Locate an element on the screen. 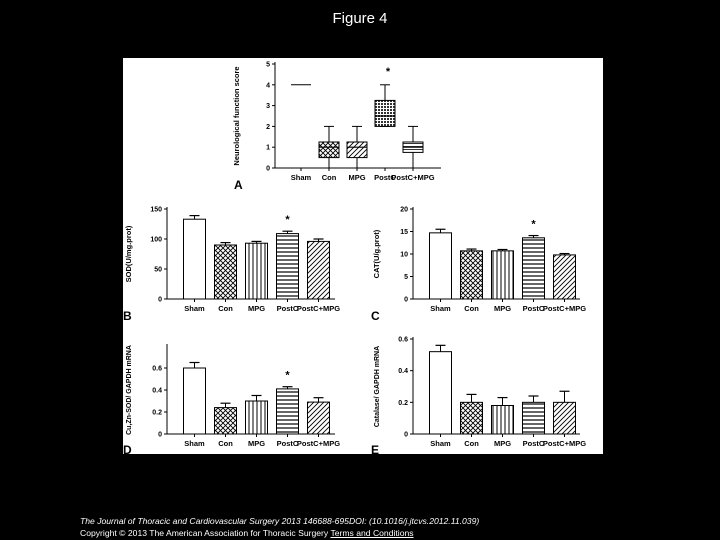 The width and height of the screenshot is (720, 540). y-tick-label: 4 is located at coordinates (268, 85).